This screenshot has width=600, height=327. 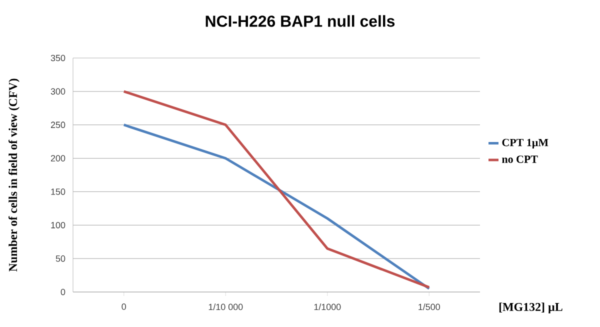 What do you see at coordinates (530, 308) in the screenshot?
I see `x-axis-title: [MG132] µL` at bounding box center [530, 308].